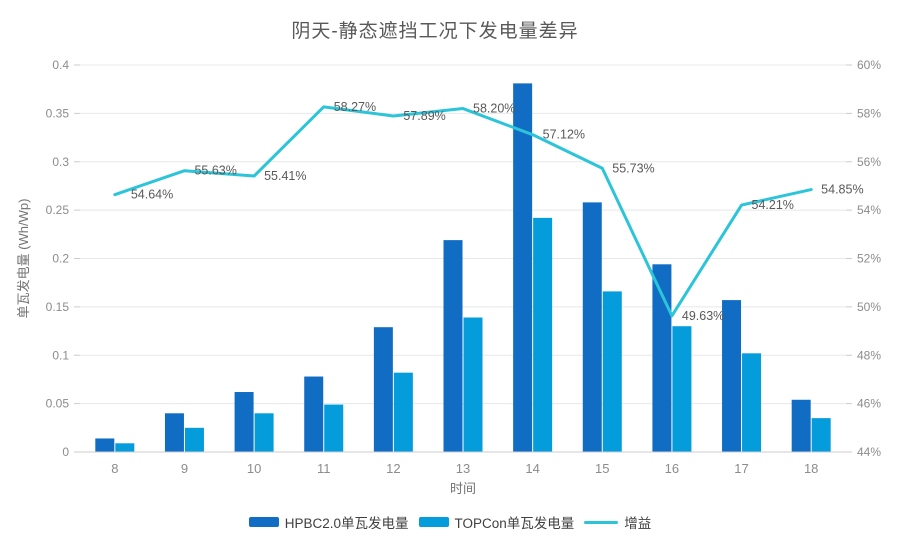 The height and width of the screenshot is (547, 900). I want to click on gain-label-13: 58.20%, so click(494, 109).